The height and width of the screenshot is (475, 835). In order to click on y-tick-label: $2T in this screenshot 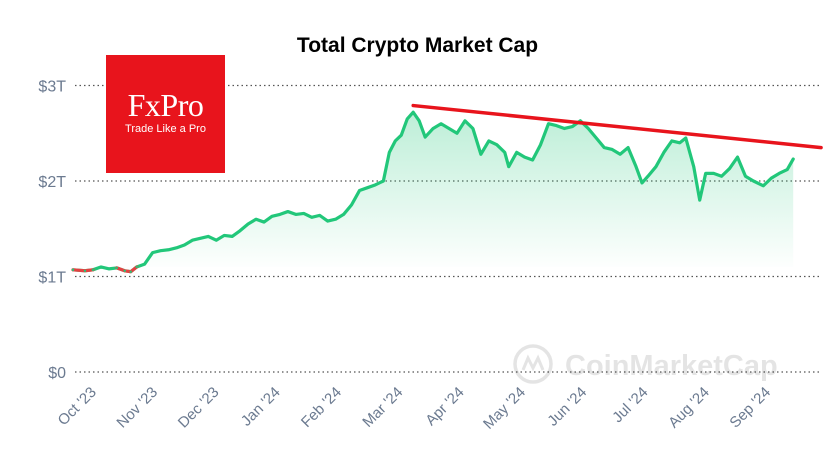, I will do `click(52, 182)`.